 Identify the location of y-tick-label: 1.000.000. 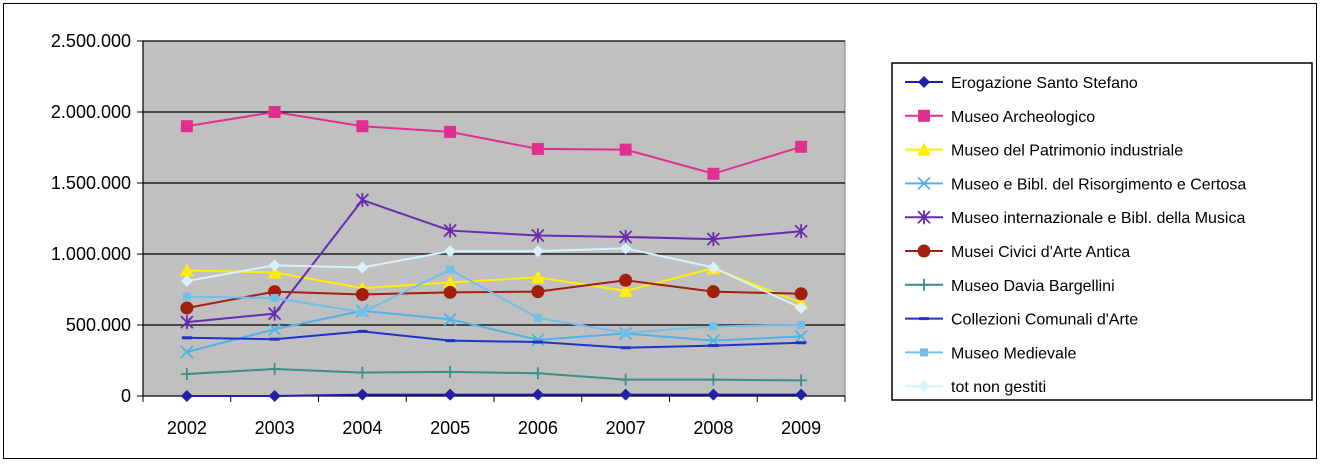
(91, 254).